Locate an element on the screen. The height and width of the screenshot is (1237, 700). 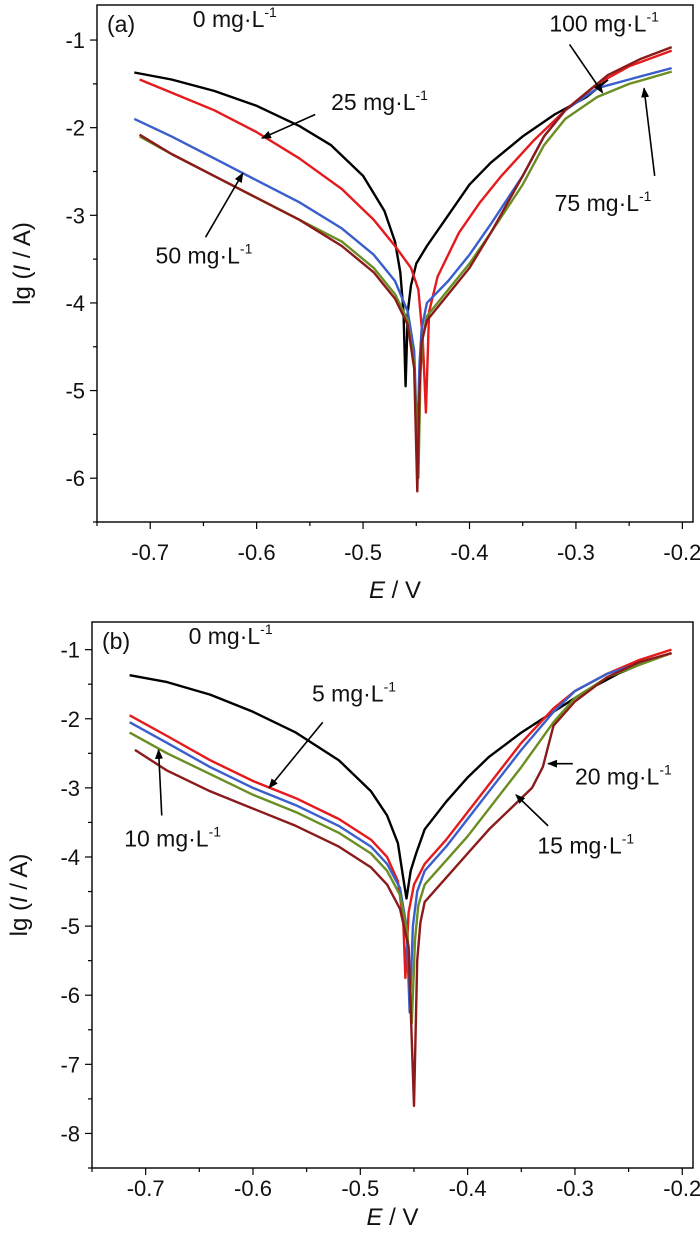
annotation-label: 50 mg·L-1 is located at coordinates (204, 255).